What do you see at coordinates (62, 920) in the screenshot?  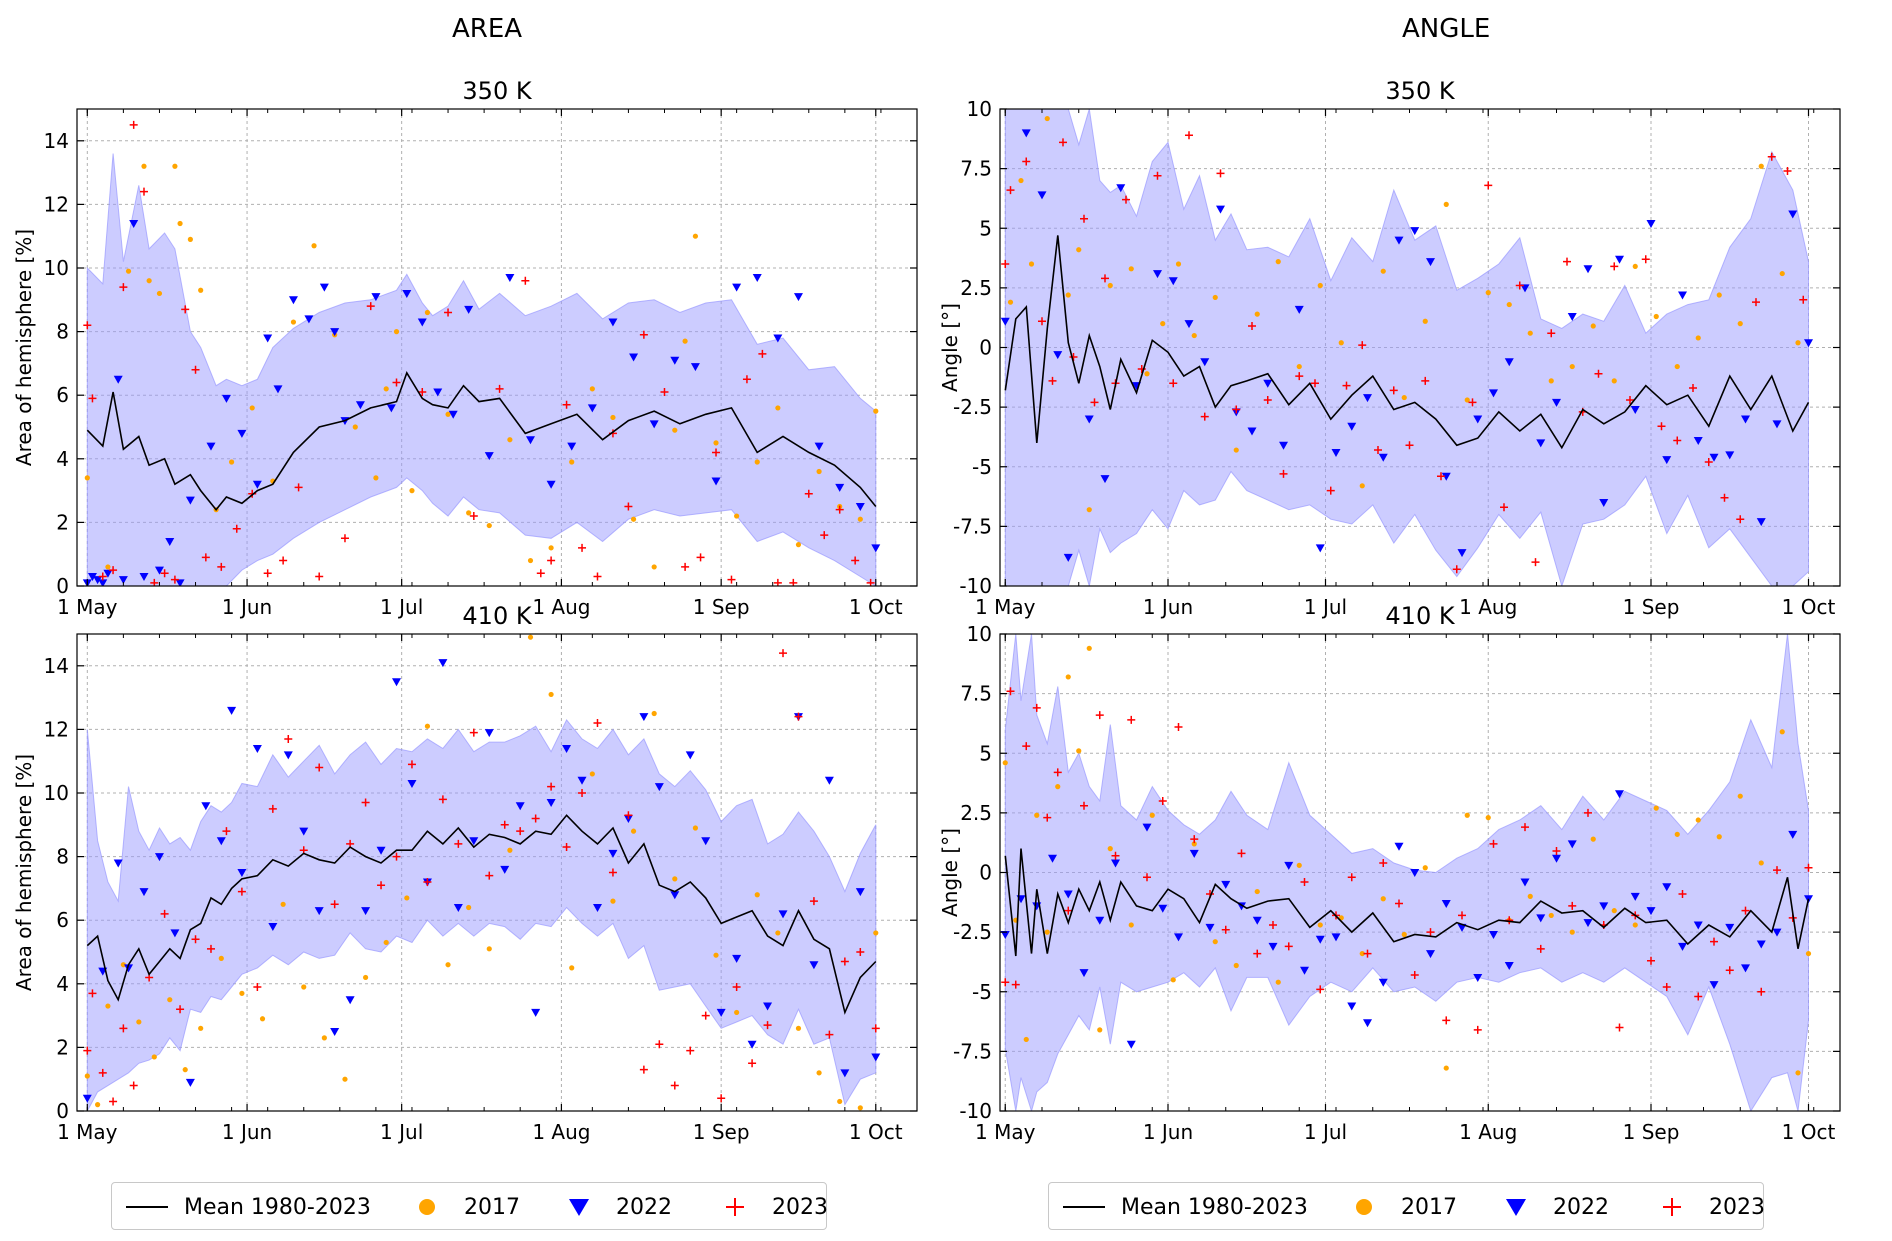 I see `y-tick-label: 6` at bounding box center [62, 920].